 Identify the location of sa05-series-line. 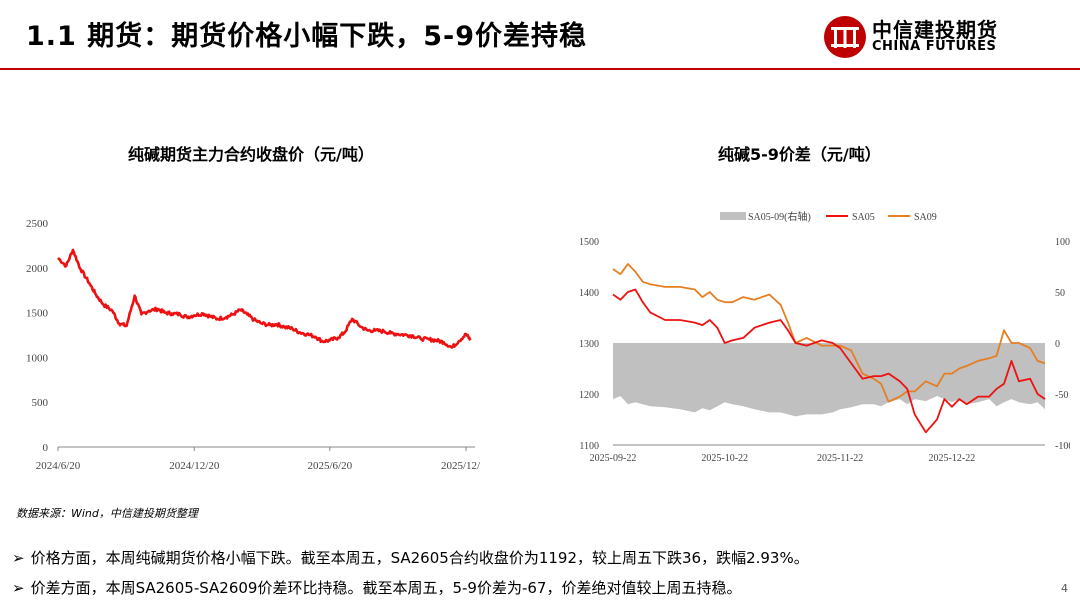
(829, 361).